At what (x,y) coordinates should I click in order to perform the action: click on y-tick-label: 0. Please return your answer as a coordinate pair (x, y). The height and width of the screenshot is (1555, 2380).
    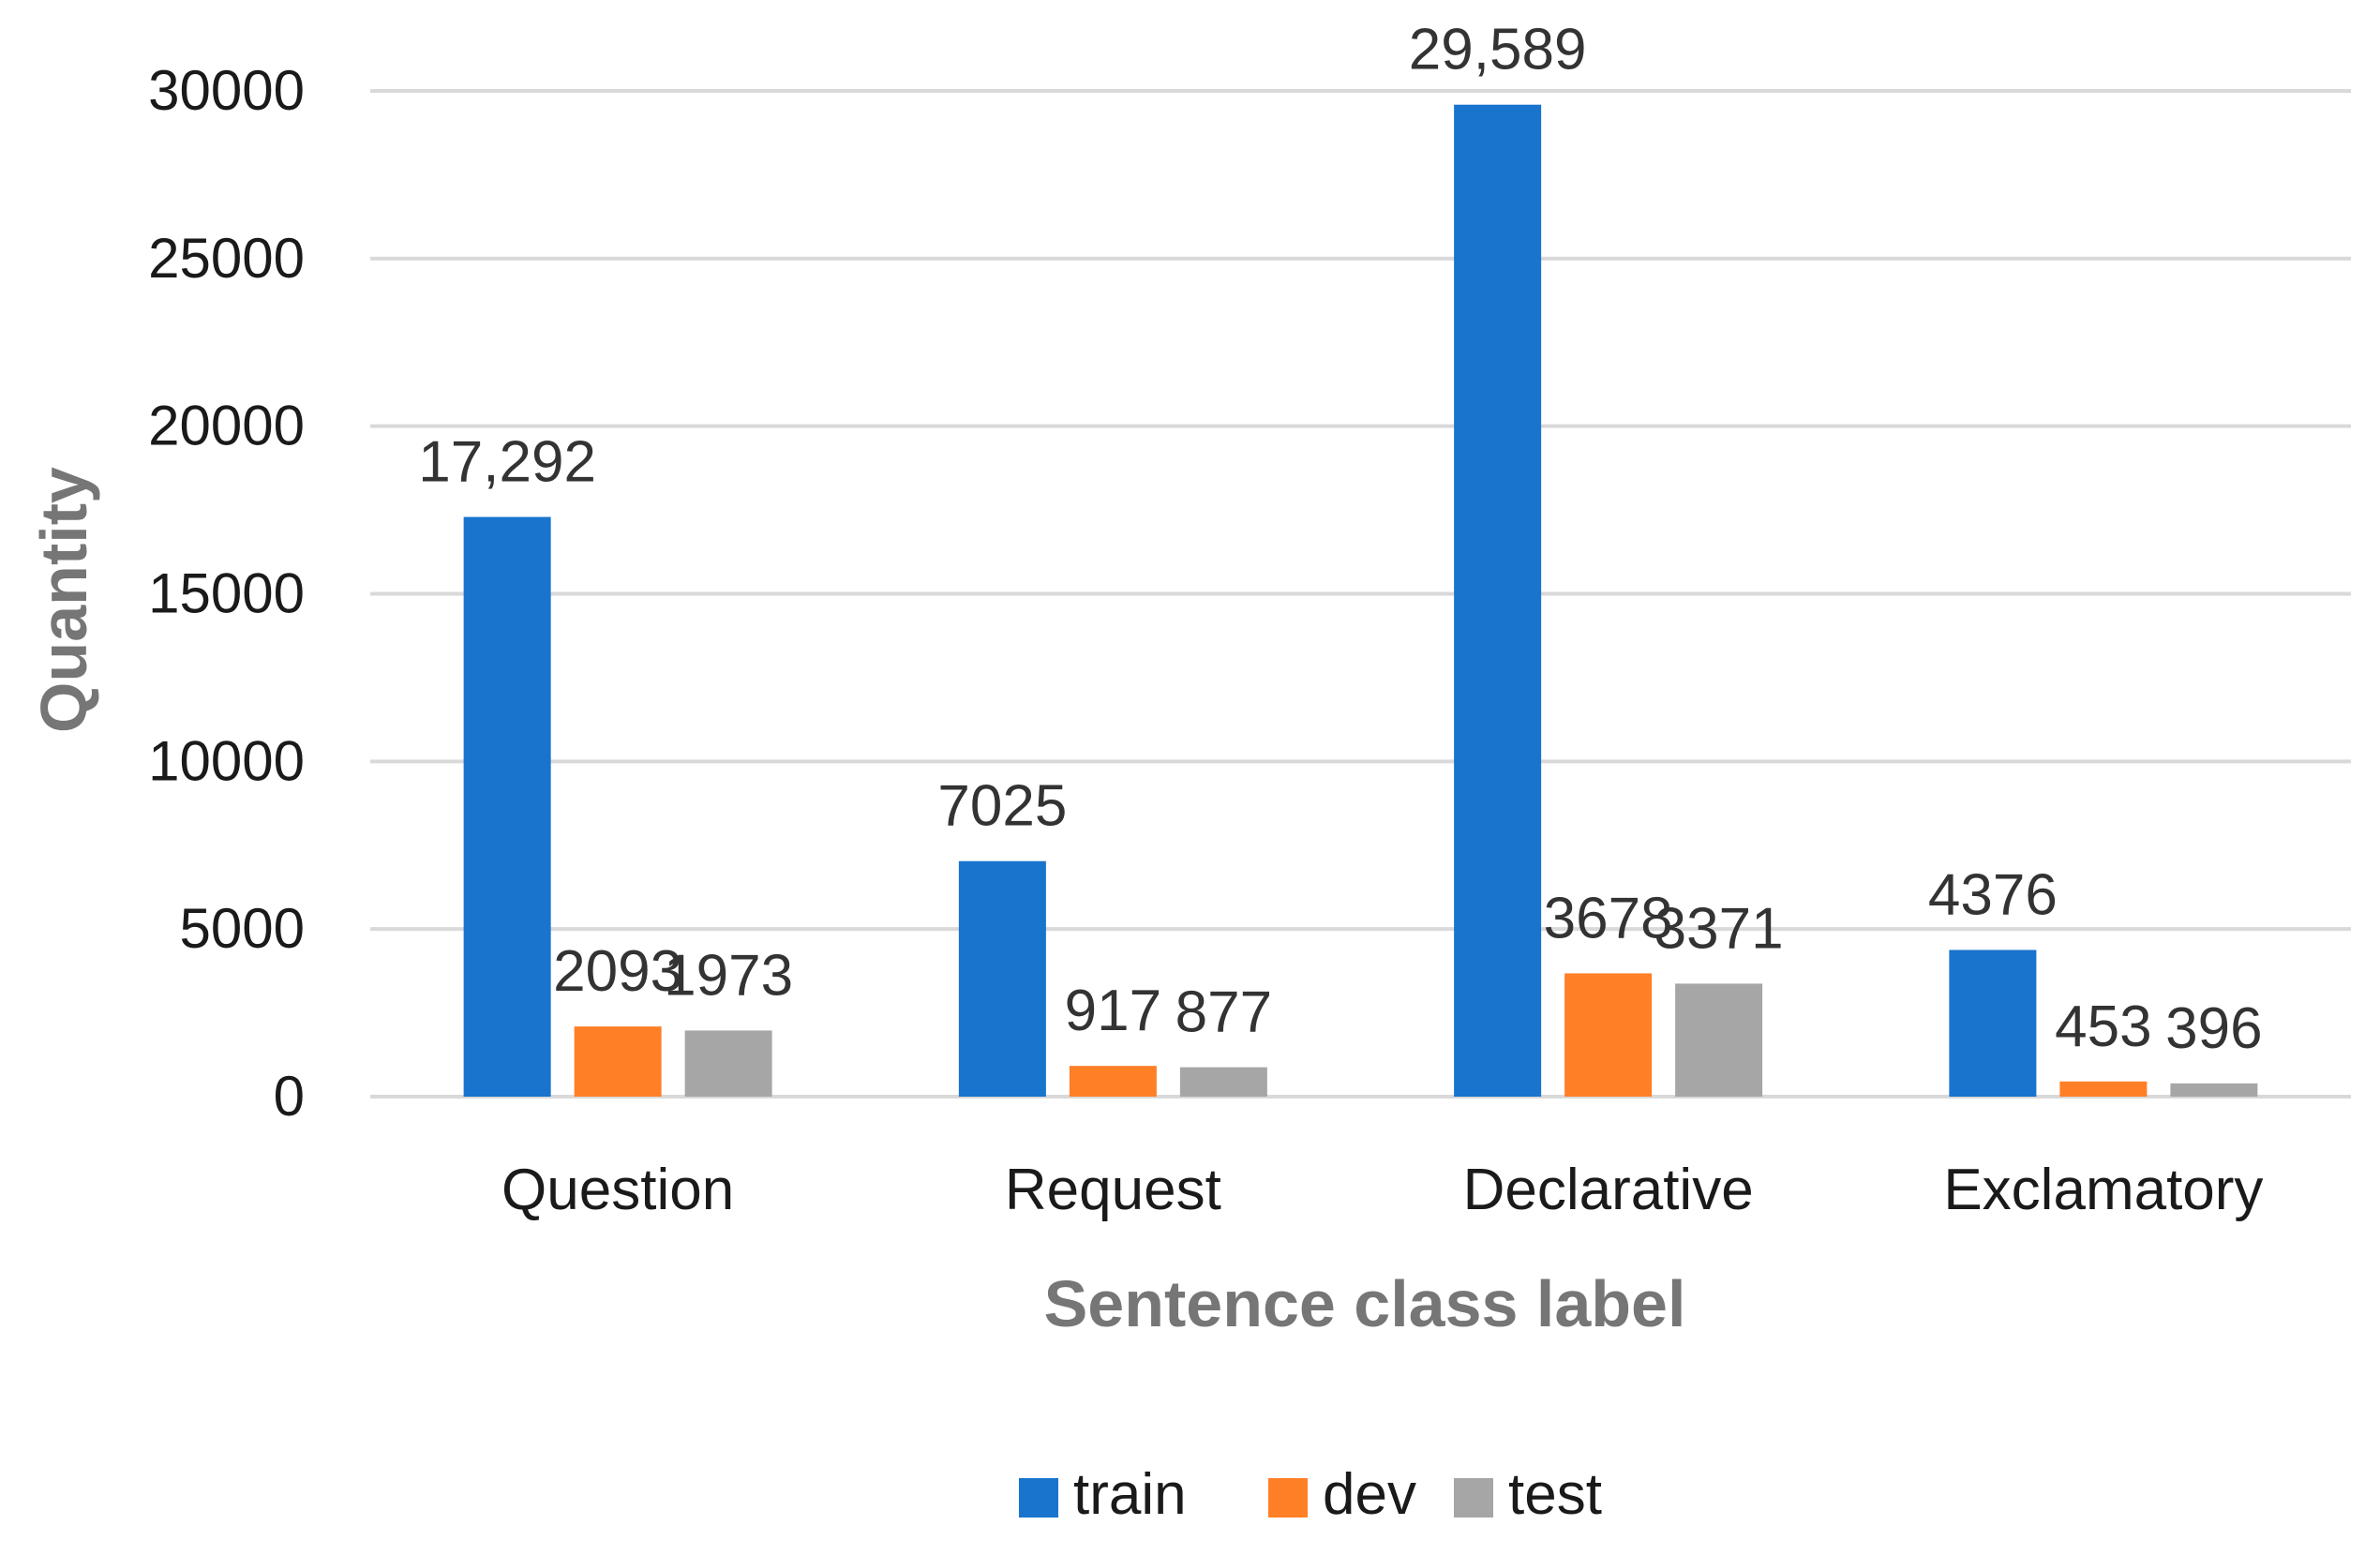
    Looking at the image, I should click on (289, 1096).